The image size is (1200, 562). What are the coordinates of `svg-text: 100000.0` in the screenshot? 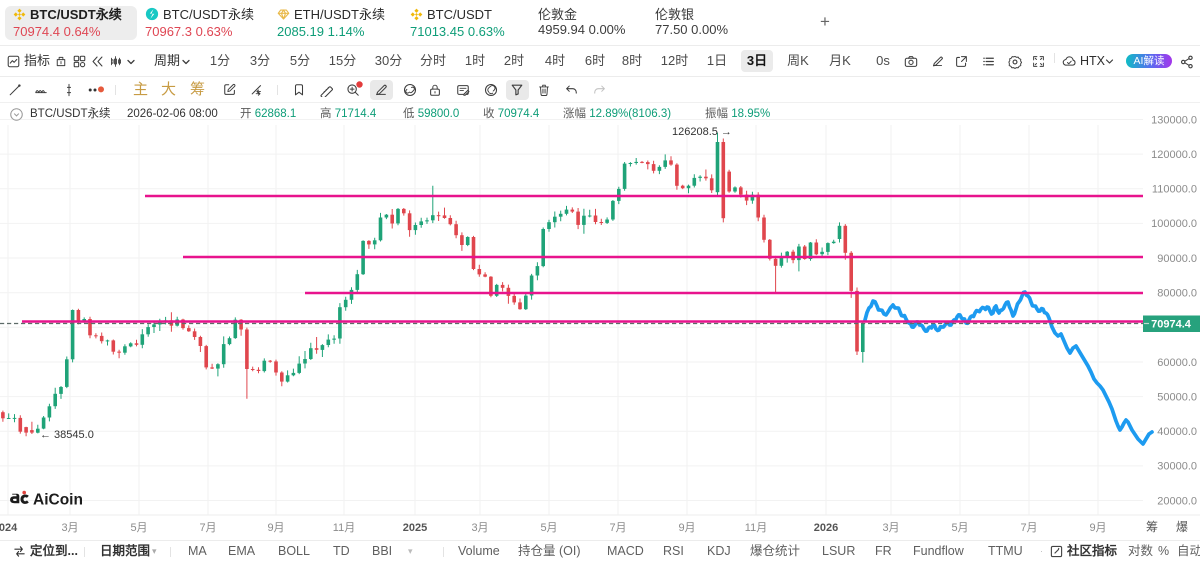 It's located at (1174, 224).